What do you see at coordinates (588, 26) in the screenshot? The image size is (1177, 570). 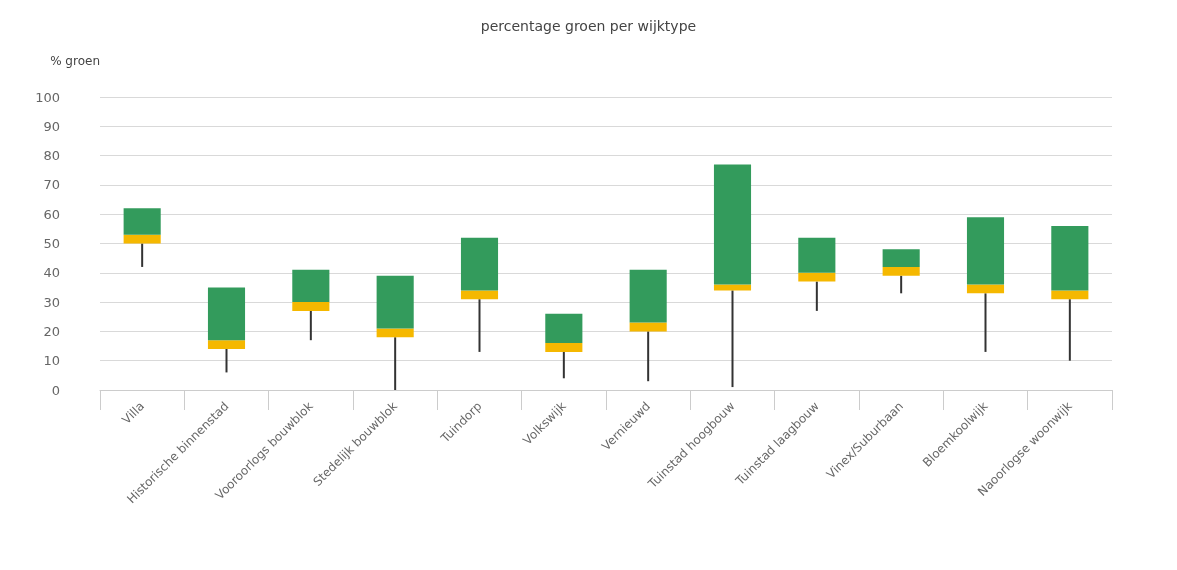 I see `chart-title: percentage groen per wijktype` at bounding box center [588, 26].